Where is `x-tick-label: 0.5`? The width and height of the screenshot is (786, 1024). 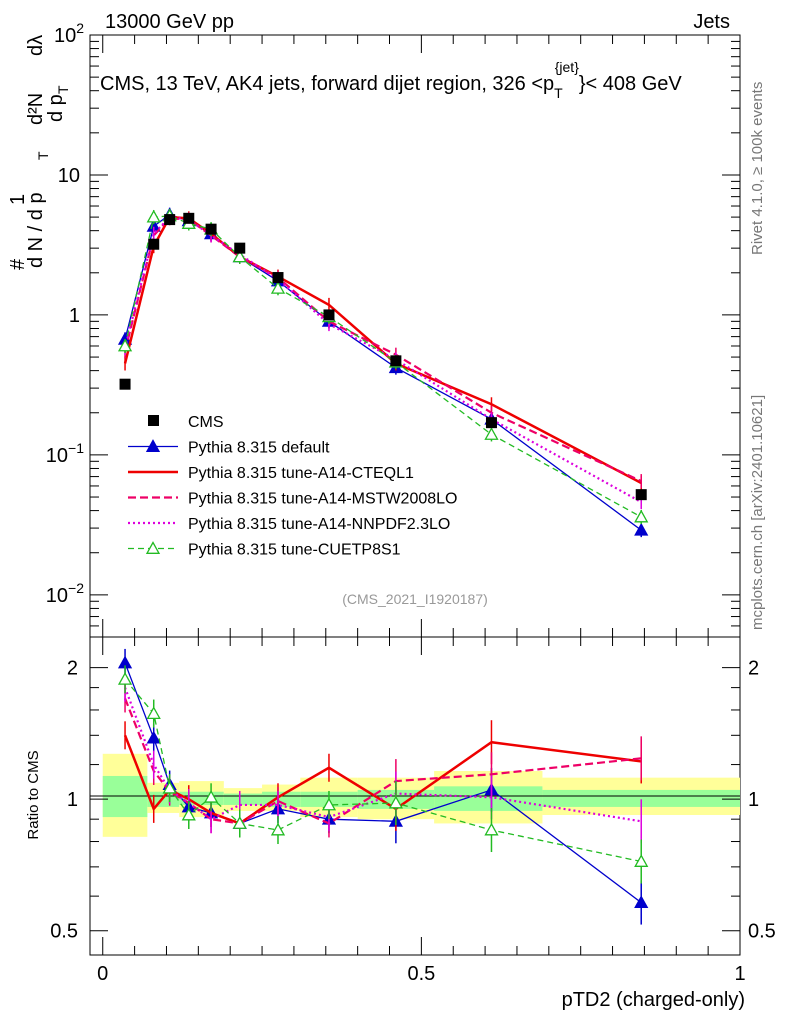
x-tick-label: 0.5 is located at coordinates (421, 974).